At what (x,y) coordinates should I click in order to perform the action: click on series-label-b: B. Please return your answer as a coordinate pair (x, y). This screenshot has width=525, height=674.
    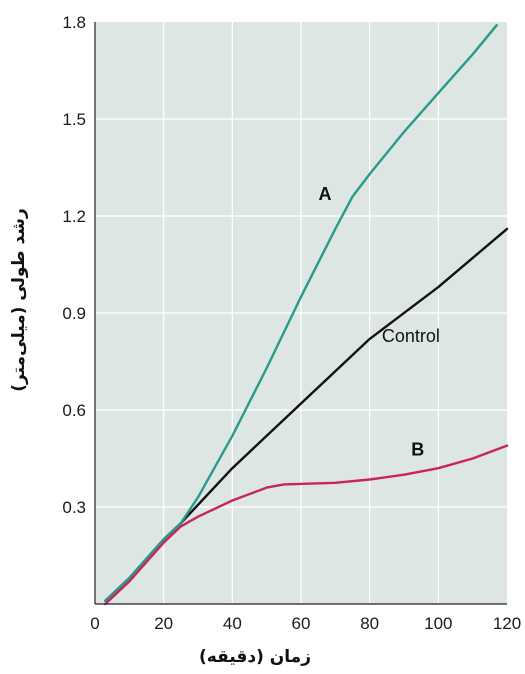
    Looking at the image, I should click on (417, 449).